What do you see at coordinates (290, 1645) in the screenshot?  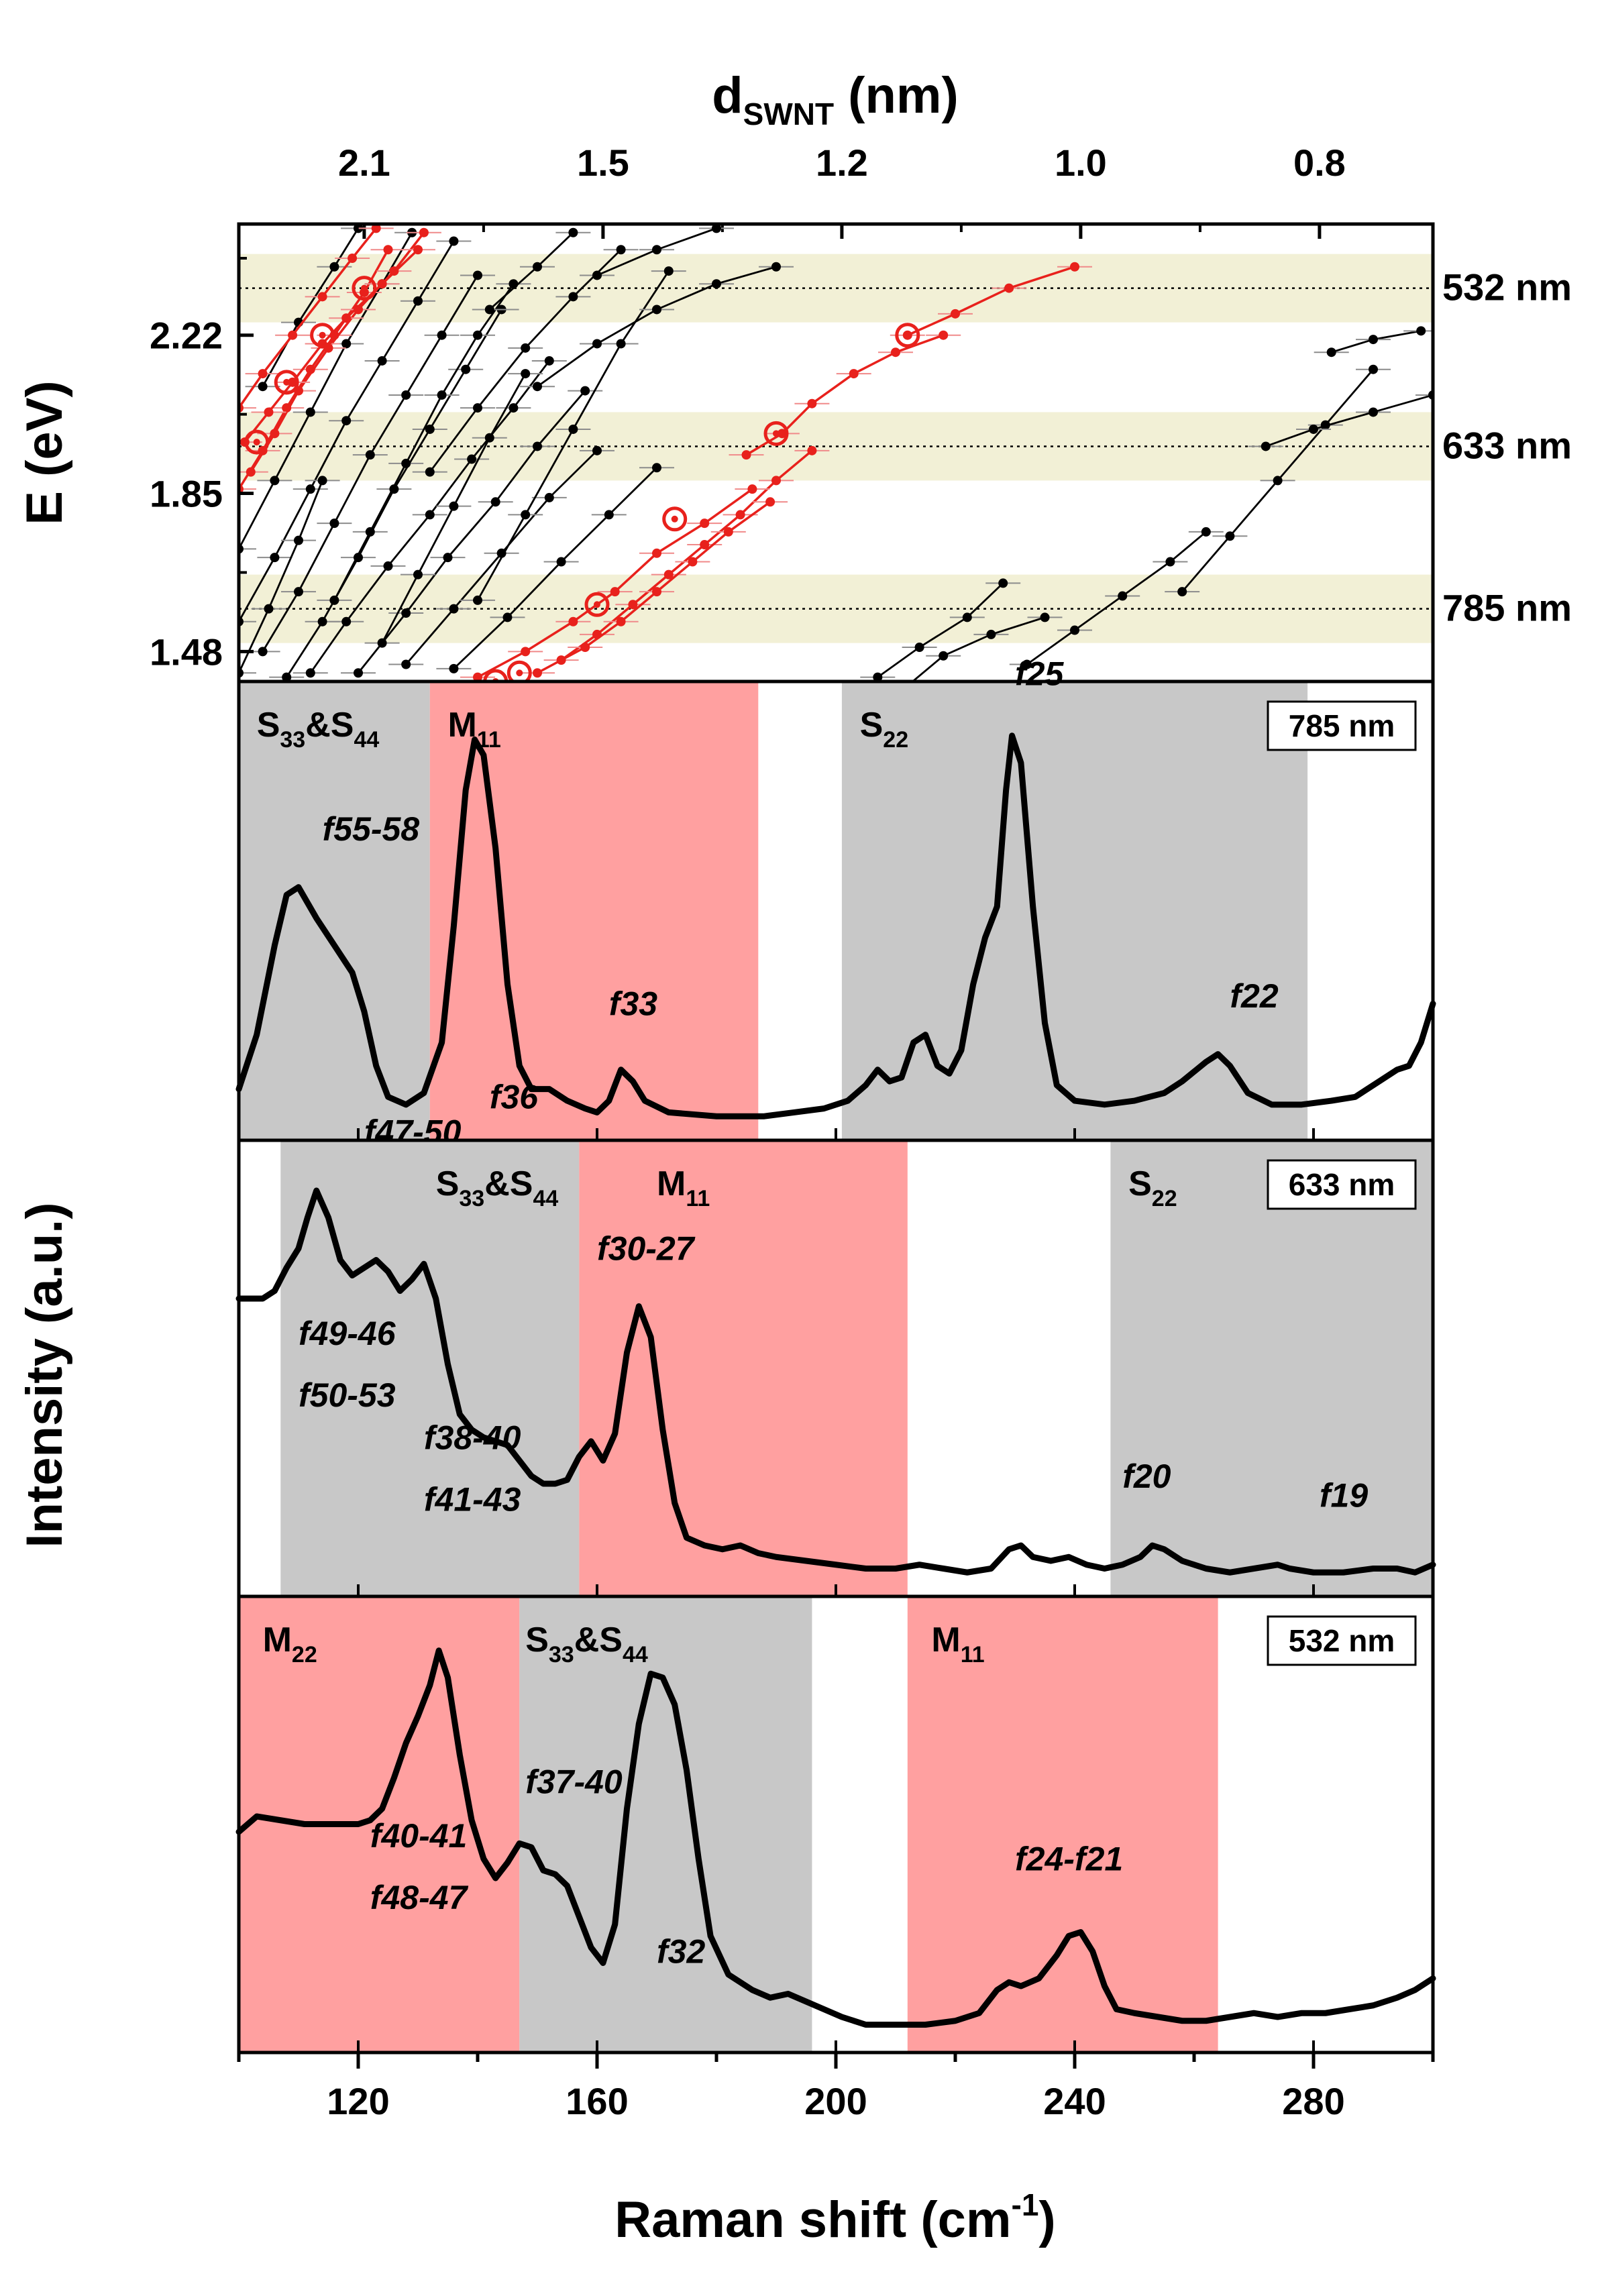 I see `panel-2-region-label-0: M22` at bounding box center [290, 1645].